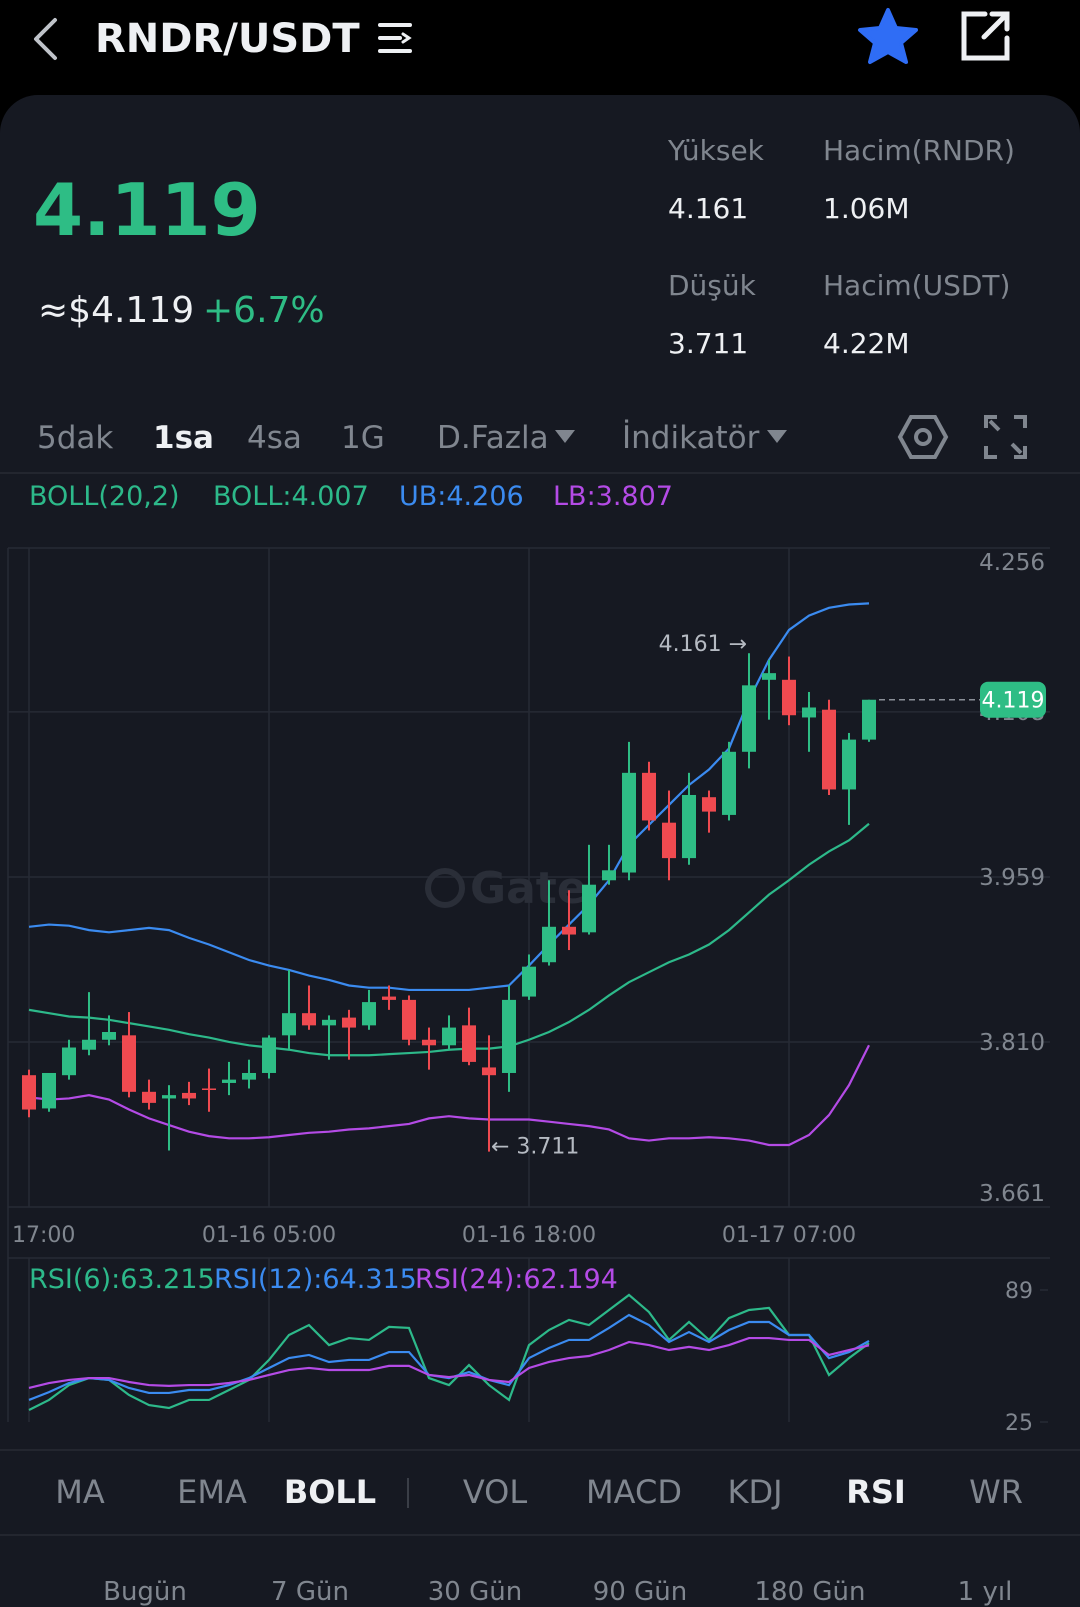  I want to click on stat-value: 4.22M, so click(866, 343).